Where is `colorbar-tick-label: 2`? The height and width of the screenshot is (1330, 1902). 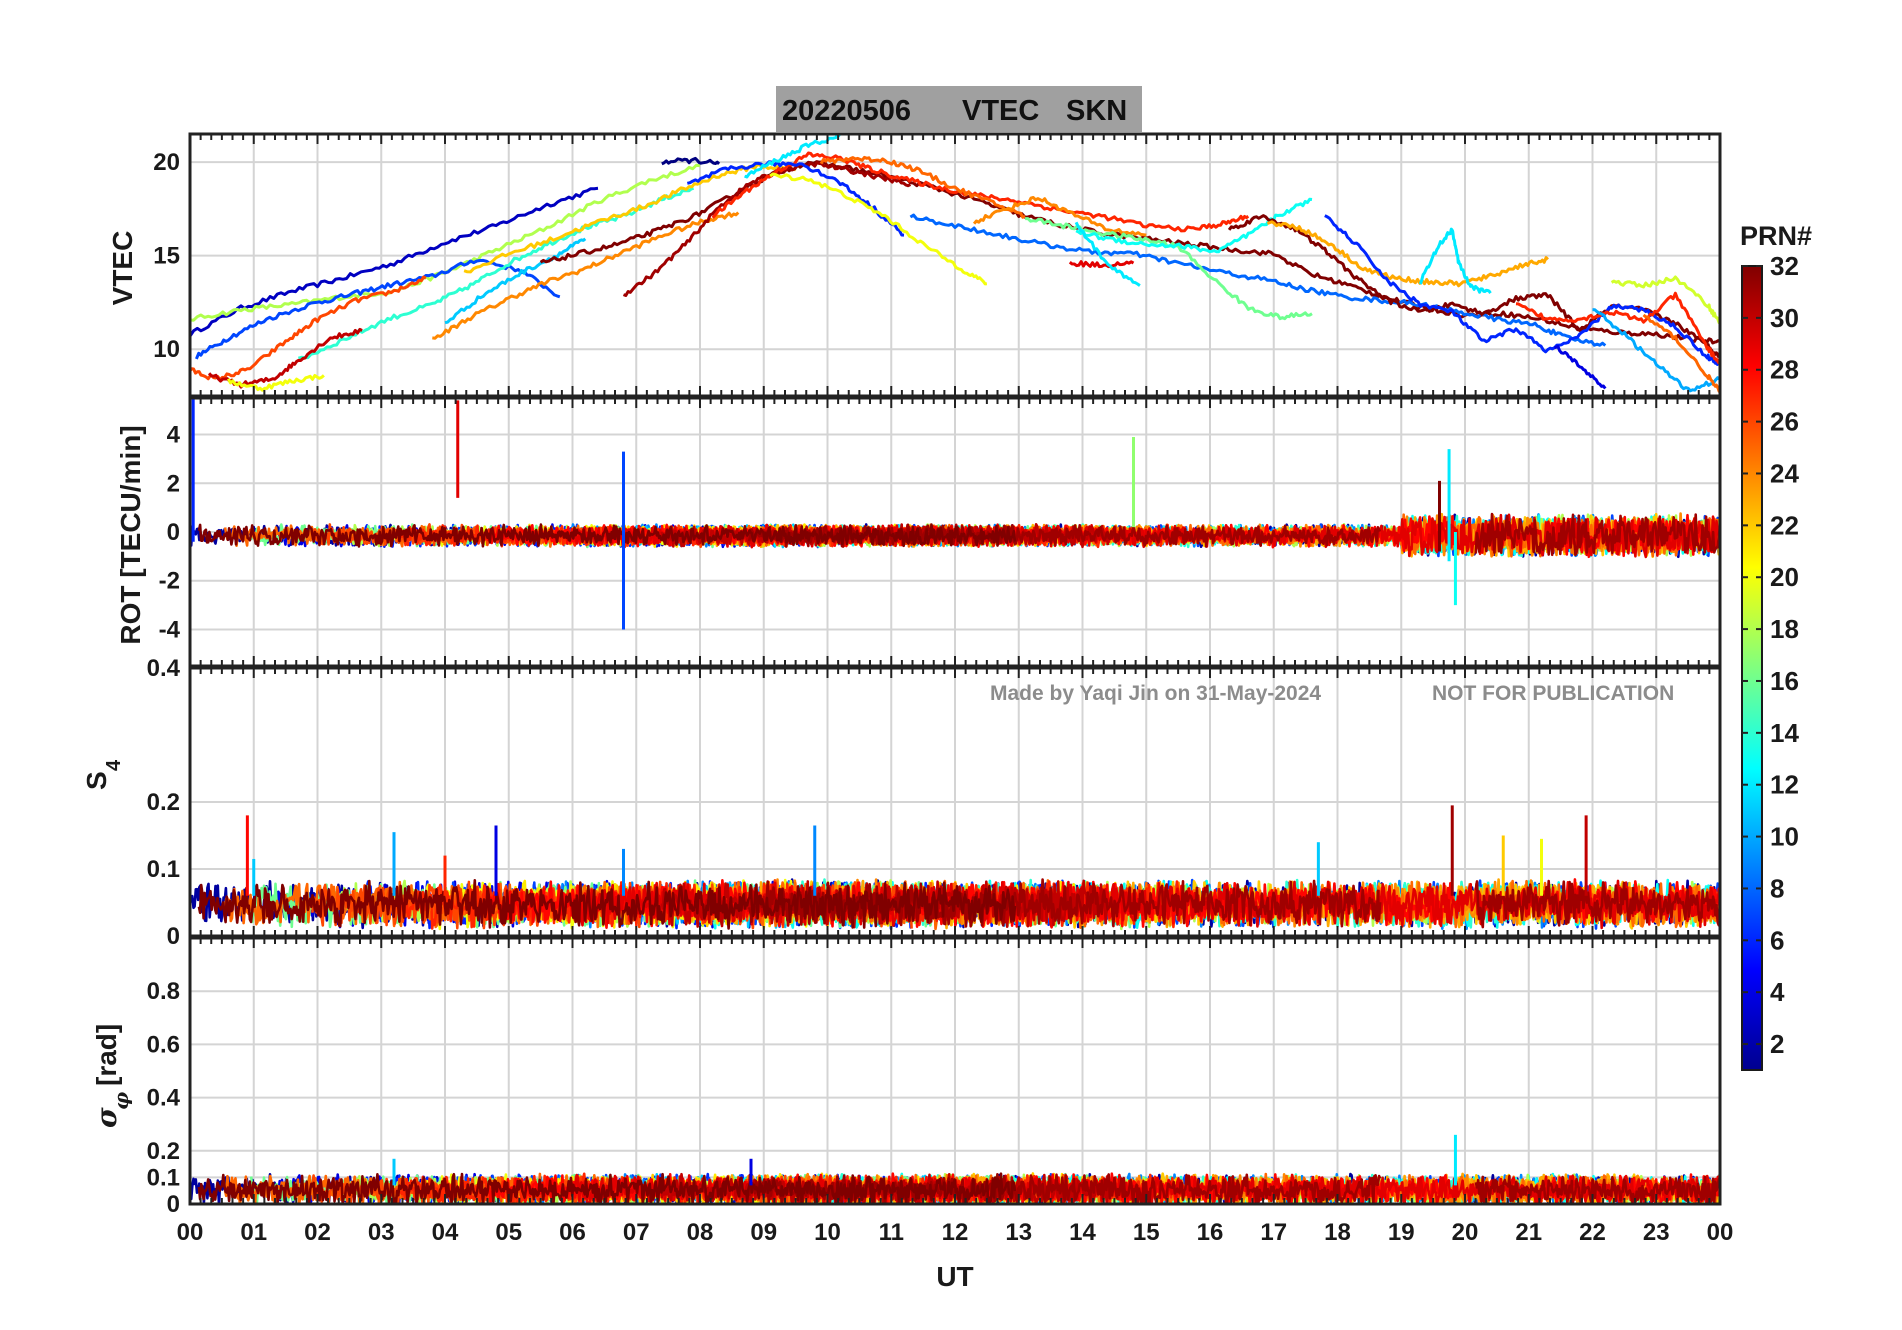 colorbar-tick-label: 2 is located at coordinates (1777, 1044).